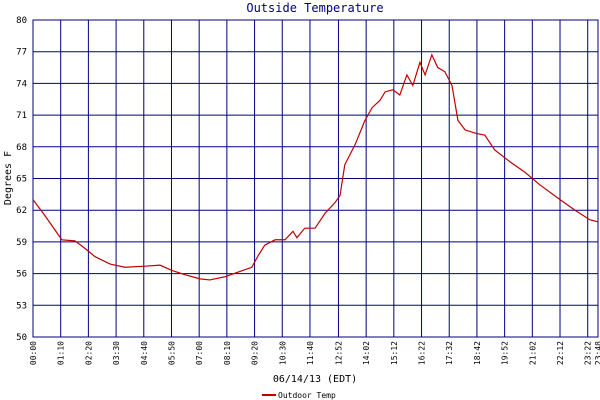  Describe the element at coordinates (21, 338) in the screenshot. I see `y-tick-label: 50` at that location.